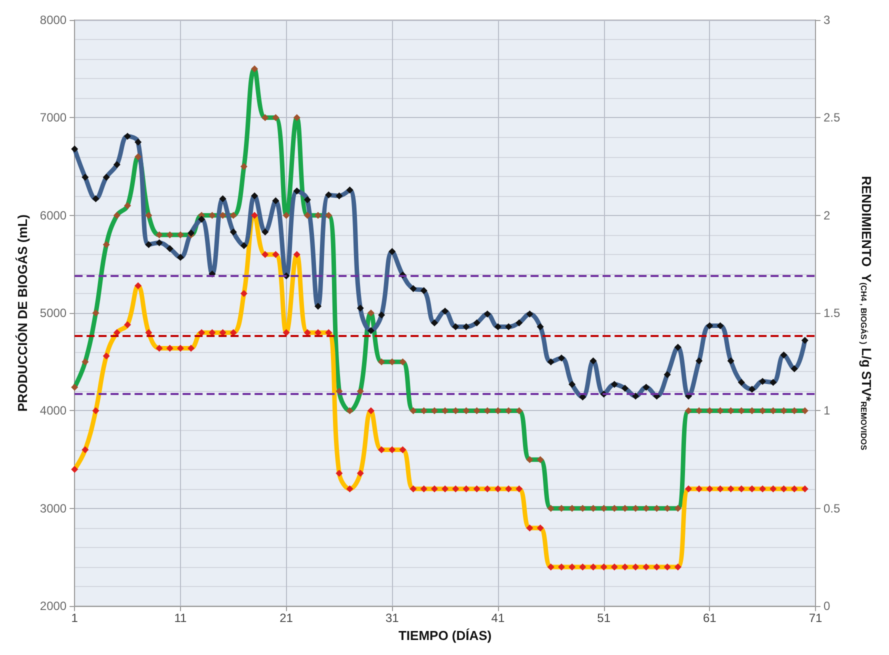 The width and height of the screenshot is (889, 655). I want to click on y2-tick-label: 2.5, so click(832, 117).